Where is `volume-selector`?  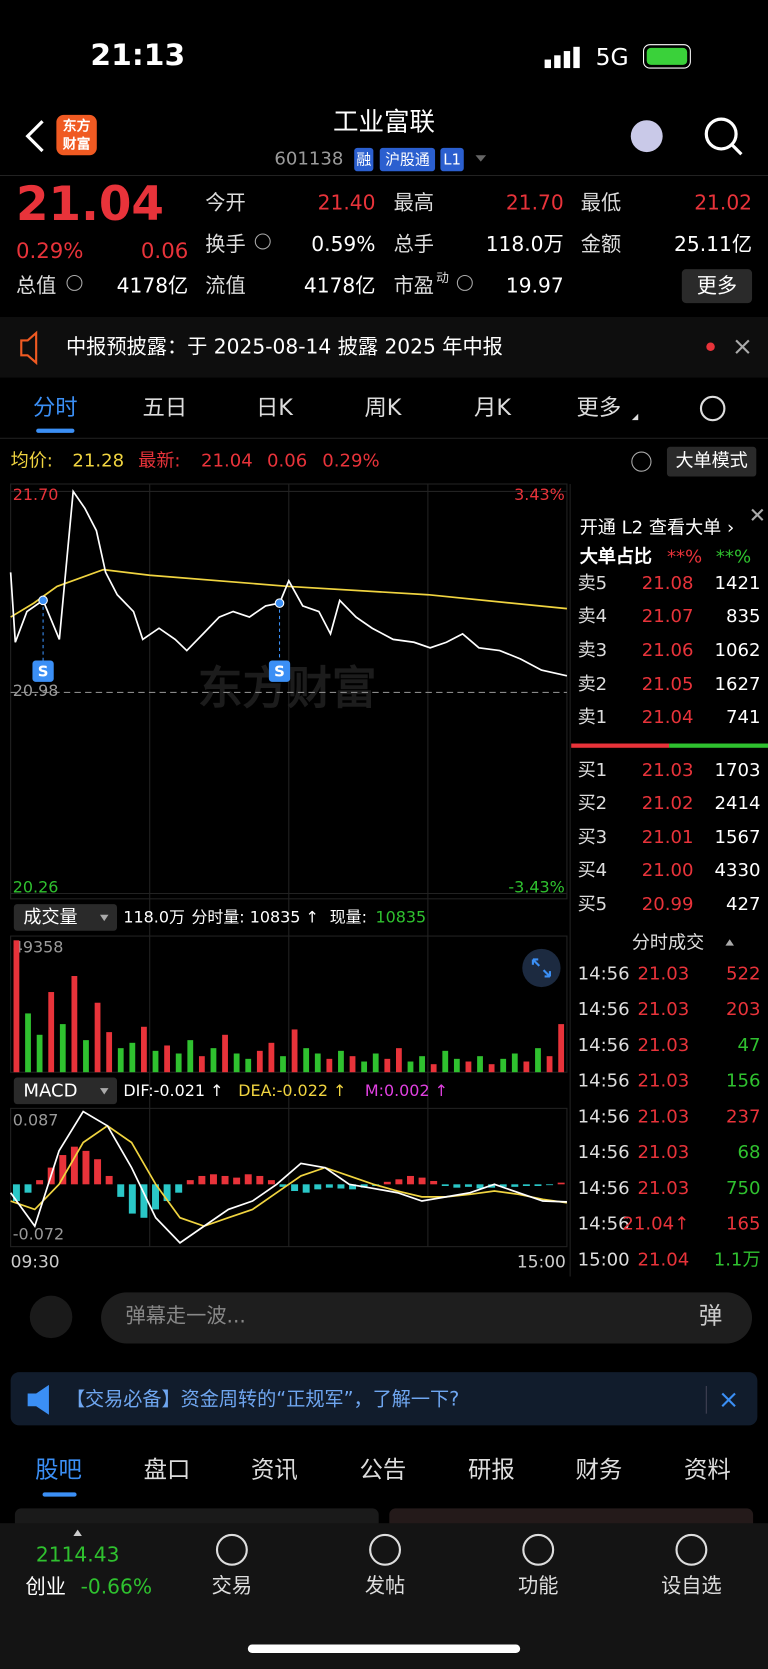
volume-selector is located at coordinates (65, 917).